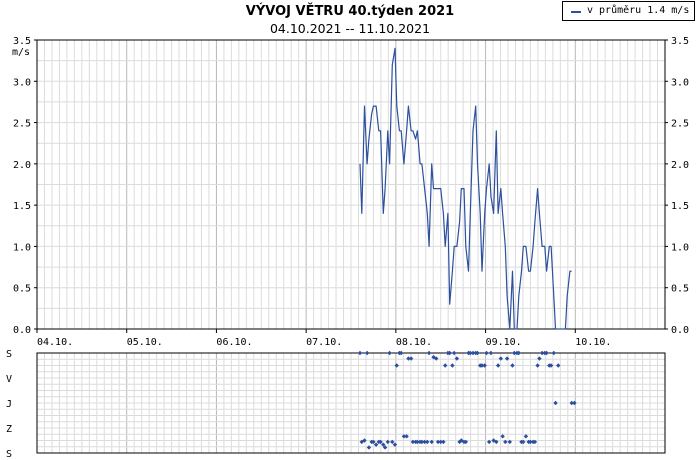  What do you see at coordinates (9, 379) in the screenshot?
I see `direction-ytick-label: V` at bounding box center [9, 379].